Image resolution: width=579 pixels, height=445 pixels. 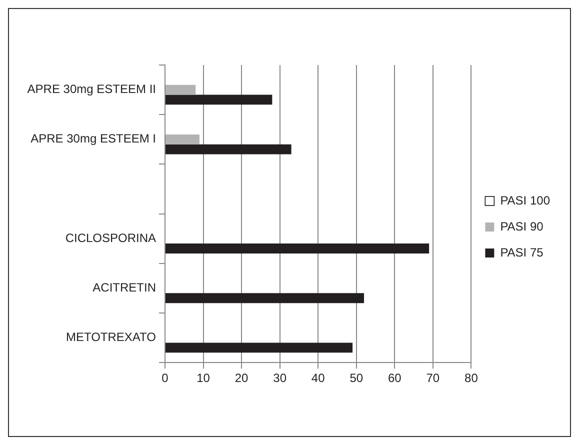 I want to click on x-tick-label: 80, so click(x=471, y=378).